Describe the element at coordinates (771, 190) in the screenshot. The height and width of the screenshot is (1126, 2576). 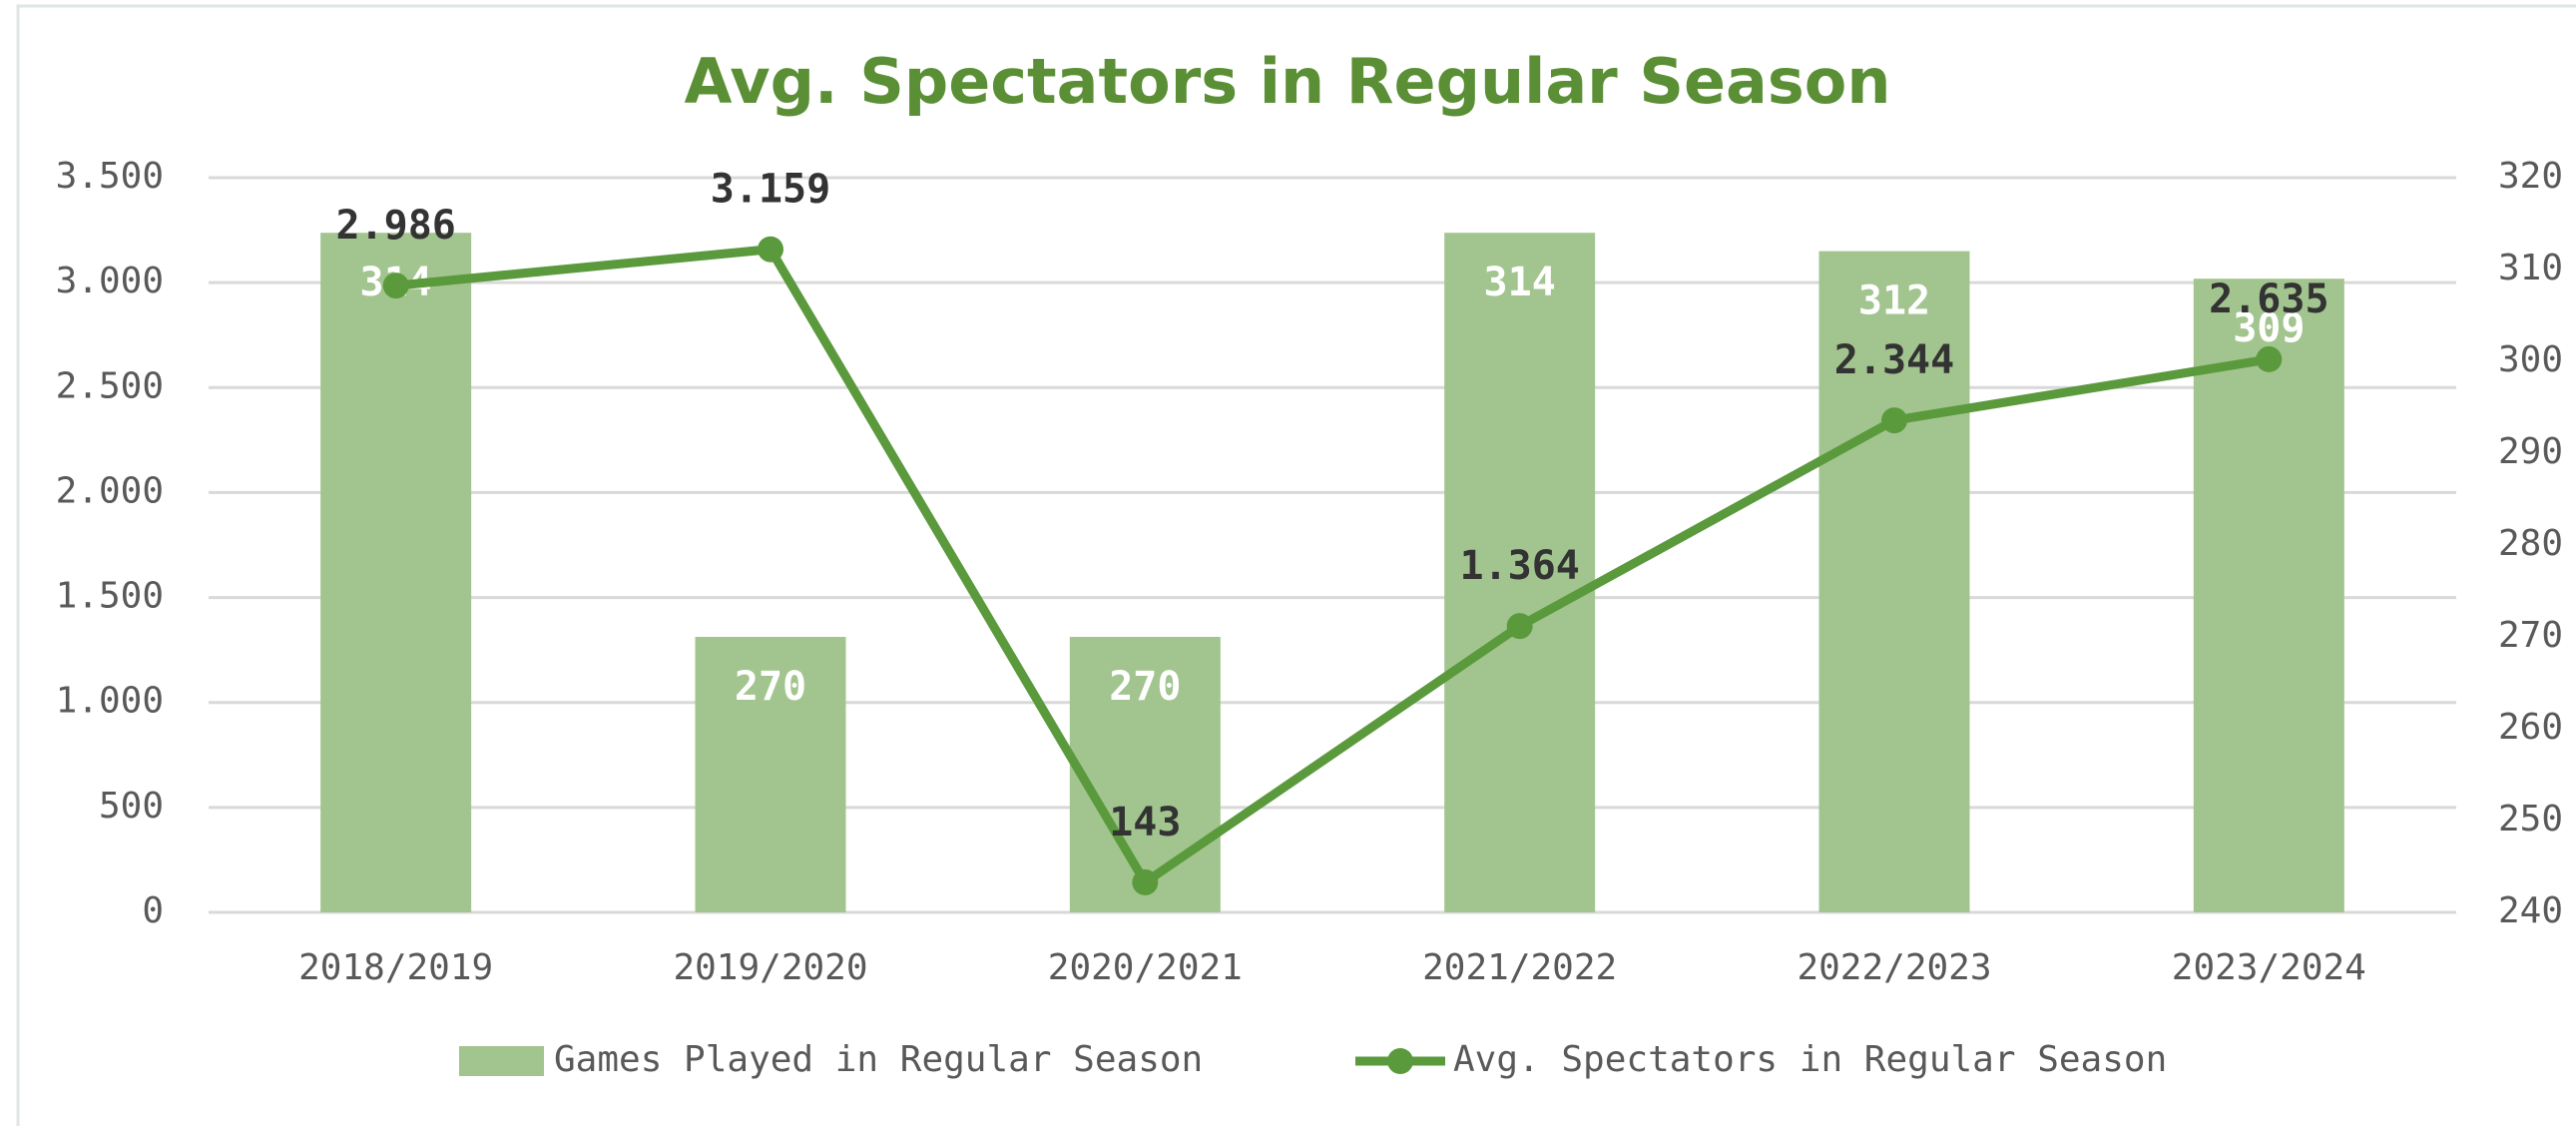
I see `line-data-label: 3.159` at that location.